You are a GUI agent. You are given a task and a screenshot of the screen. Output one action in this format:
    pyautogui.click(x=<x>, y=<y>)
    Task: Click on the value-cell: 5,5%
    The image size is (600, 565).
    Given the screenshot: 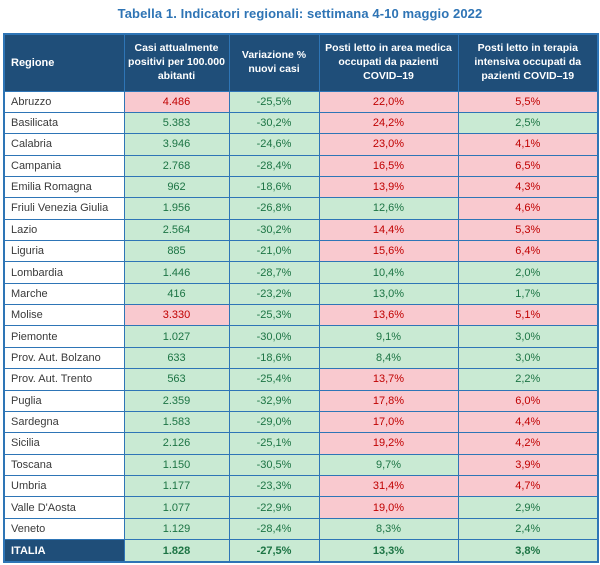 What is the action you would take?
    pyautogui.click(x=528, y=101)
    